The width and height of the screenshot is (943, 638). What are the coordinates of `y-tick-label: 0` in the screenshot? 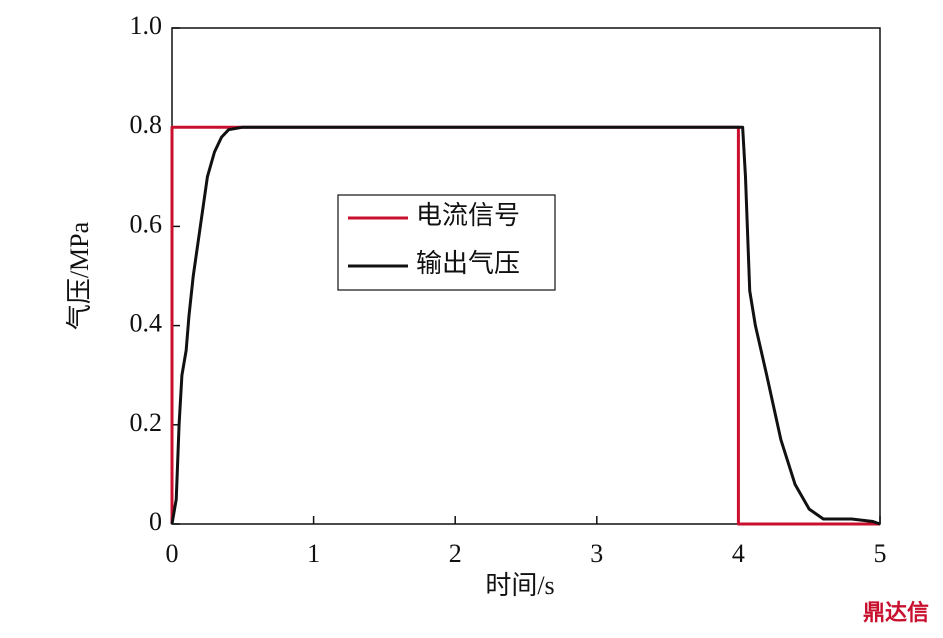 It's located at (155, 521).